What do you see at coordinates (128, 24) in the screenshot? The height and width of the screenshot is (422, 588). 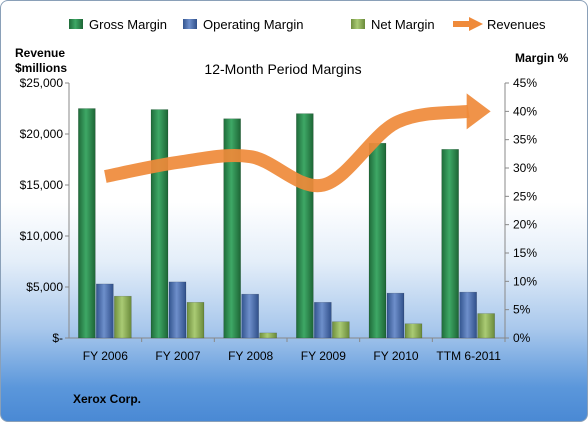 I see `legend-label-gross-margin: Gross Margin` at bounding box center [128, 24].